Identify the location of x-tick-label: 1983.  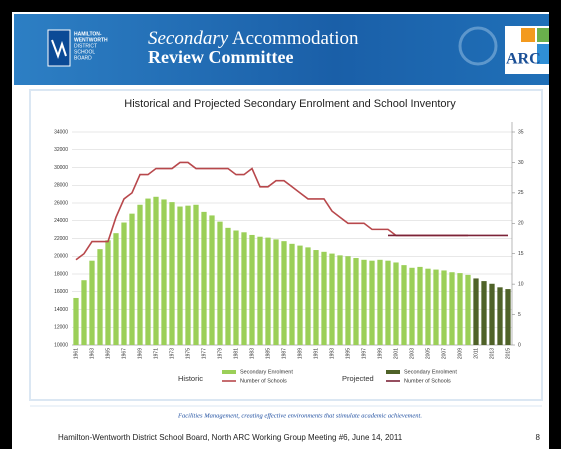
(252, 353).